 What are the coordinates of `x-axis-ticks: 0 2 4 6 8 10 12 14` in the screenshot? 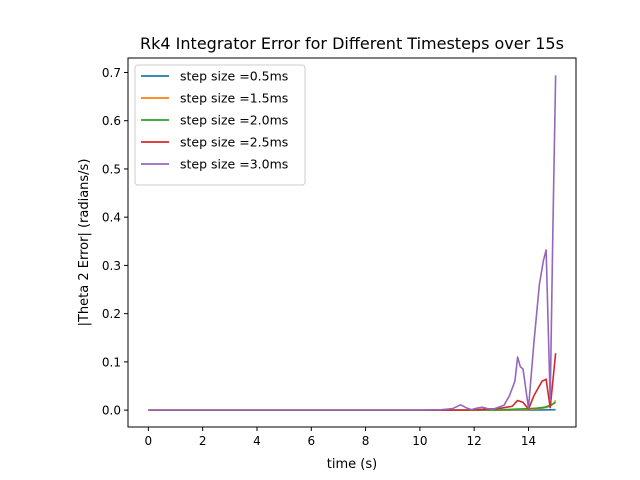 It's located at (340, 437).